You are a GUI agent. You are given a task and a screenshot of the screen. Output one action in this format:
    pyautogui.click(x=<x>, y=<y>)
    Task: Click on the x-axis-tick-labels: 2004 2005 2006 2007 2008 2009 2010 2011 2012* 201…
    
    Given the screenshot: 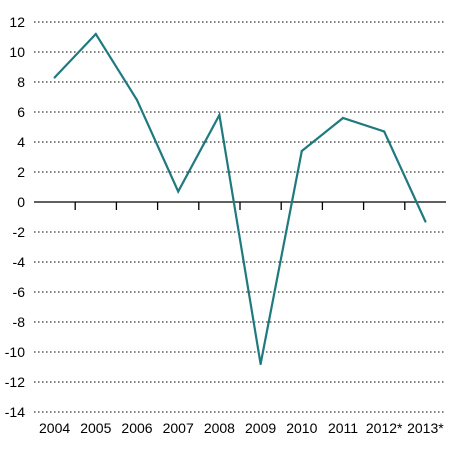 What is the action you would take?
    pyautogui.click(x=241, y=428)
    